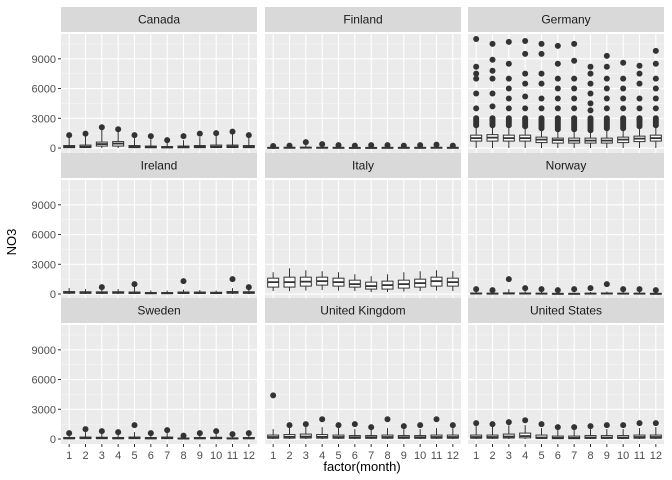  I want to click on facet-strip-label: Sweden, so click(158, 311).